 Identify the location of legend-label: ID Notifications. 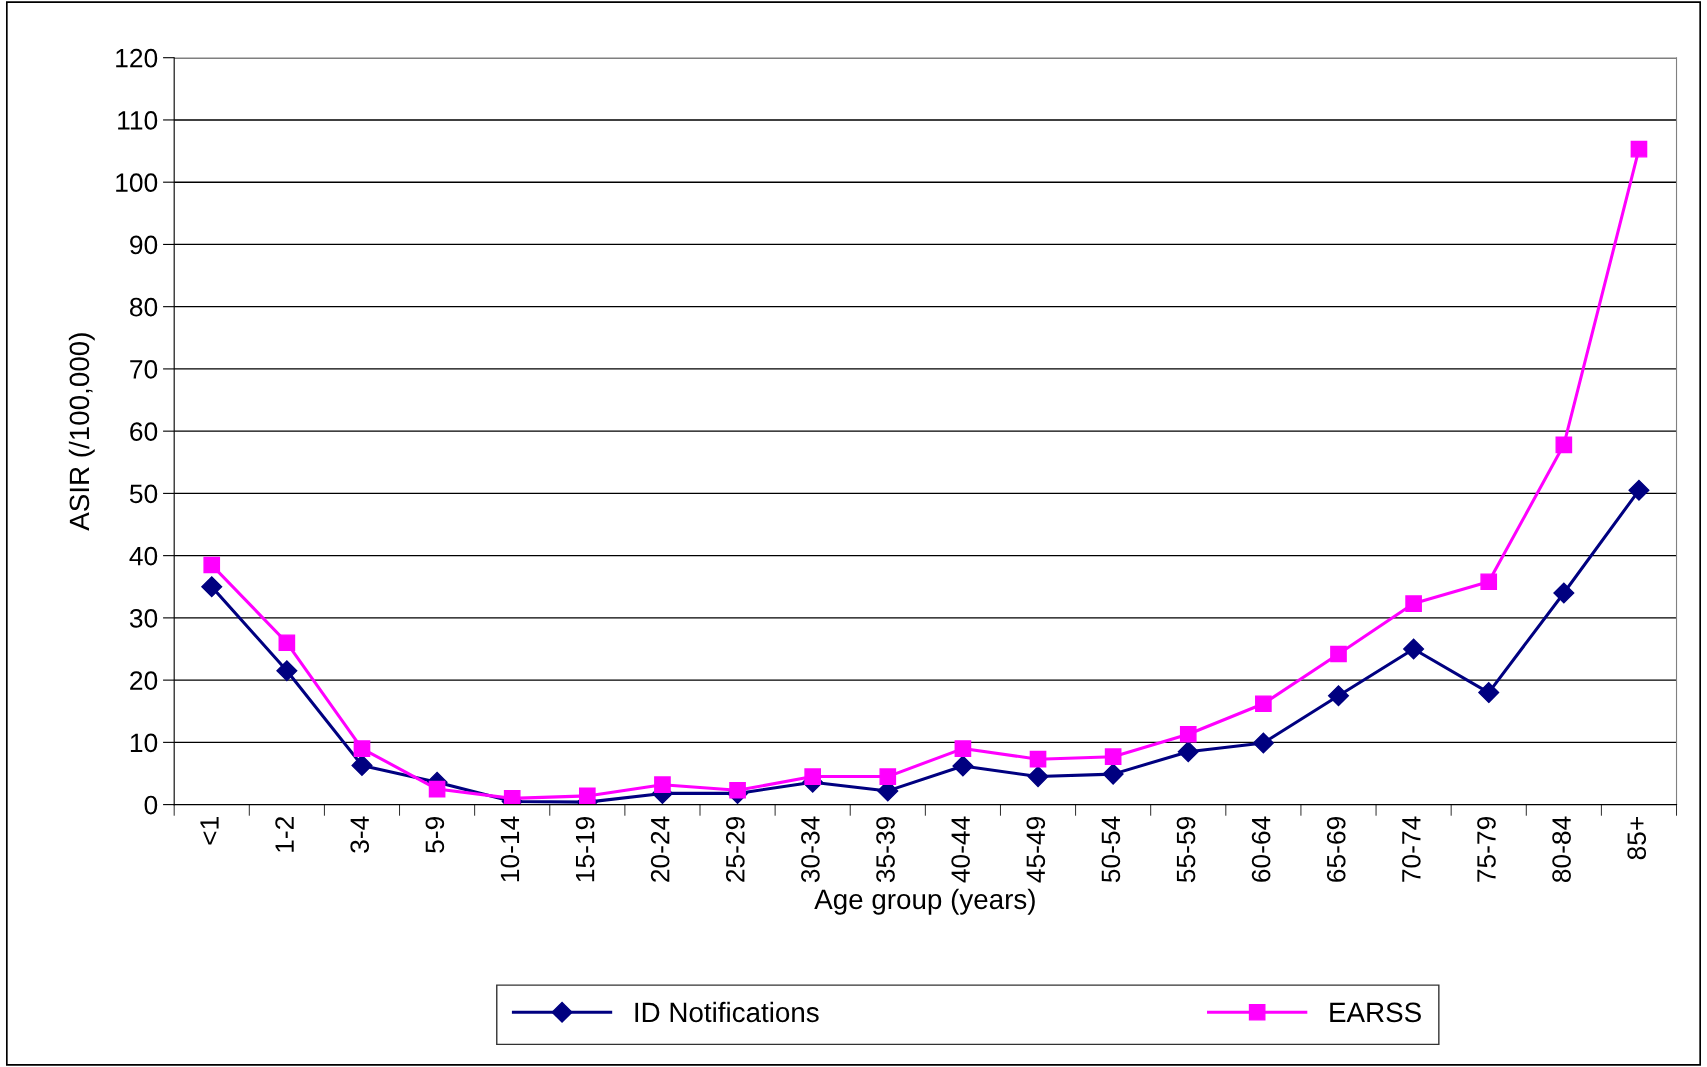
(727, 1012).